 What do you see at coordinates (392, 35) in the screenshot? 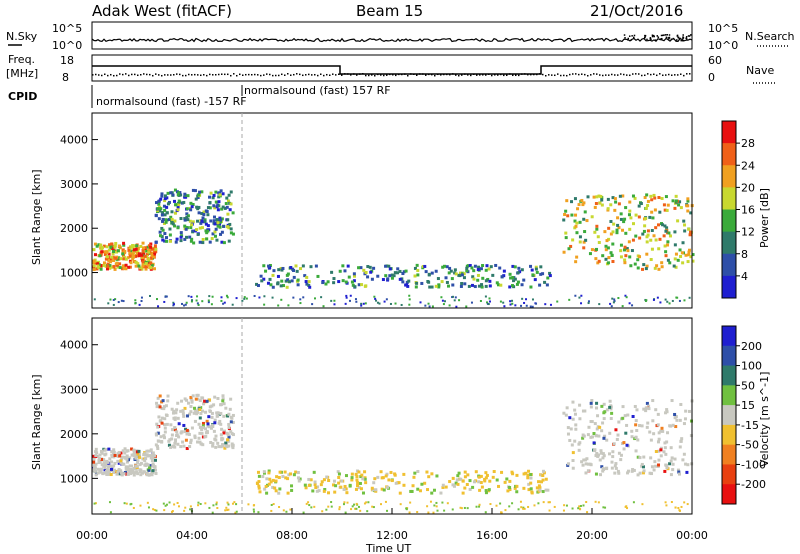
I see `noise-panel-frame` at bounding box center [392, 35].